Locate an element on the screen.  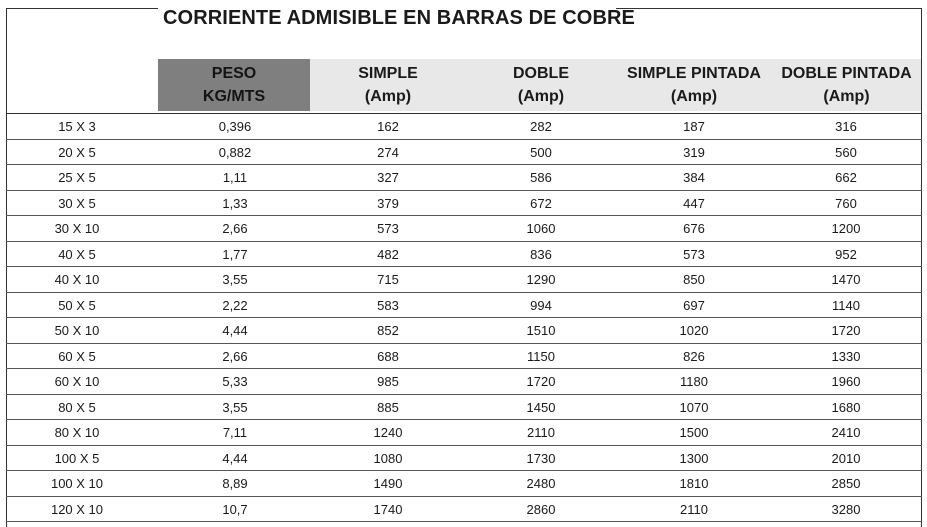
cell-simple-pintada: 697 is located at coordinates (694, 305).